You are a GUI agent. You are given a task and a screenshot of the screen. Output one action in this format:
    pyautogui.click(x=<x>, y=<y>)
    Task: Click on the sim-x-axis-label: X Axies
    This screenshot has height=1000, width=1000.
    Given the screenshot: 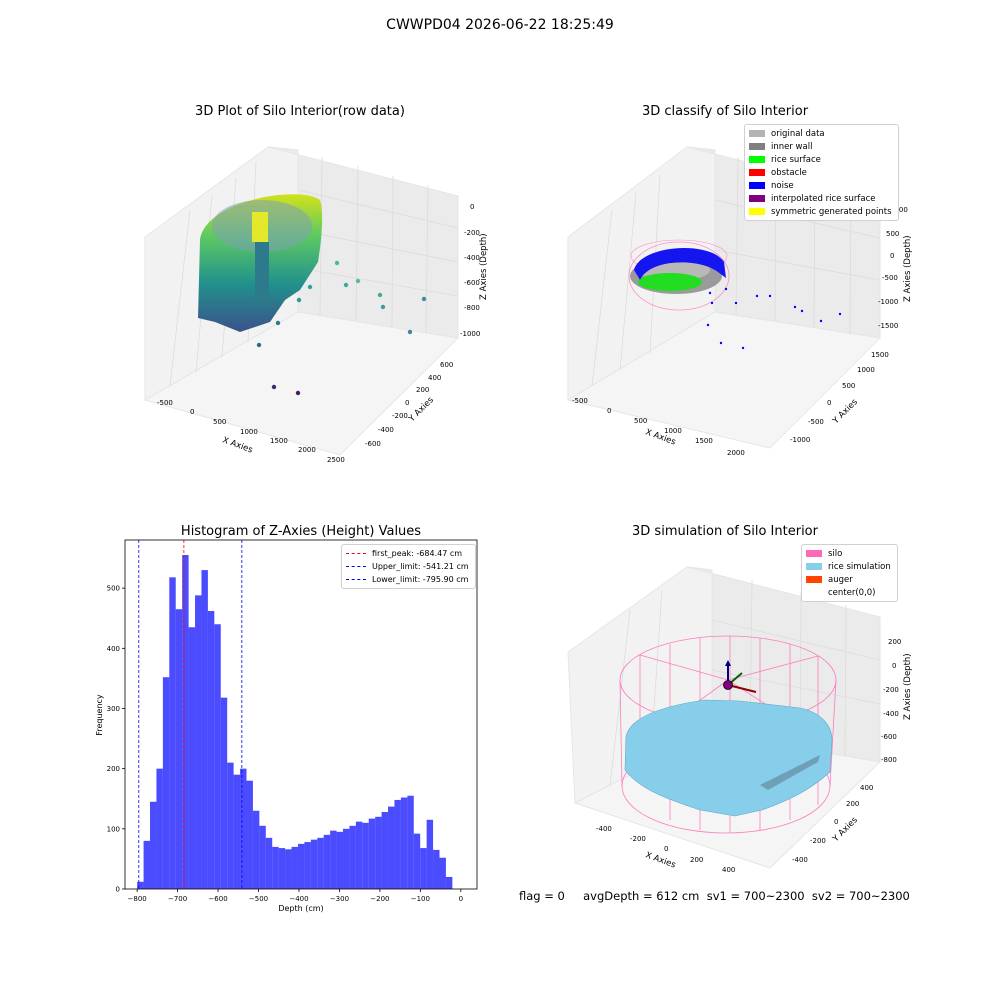 What is the action you would take?
    pyautogui.click(x=660, y=860)
    